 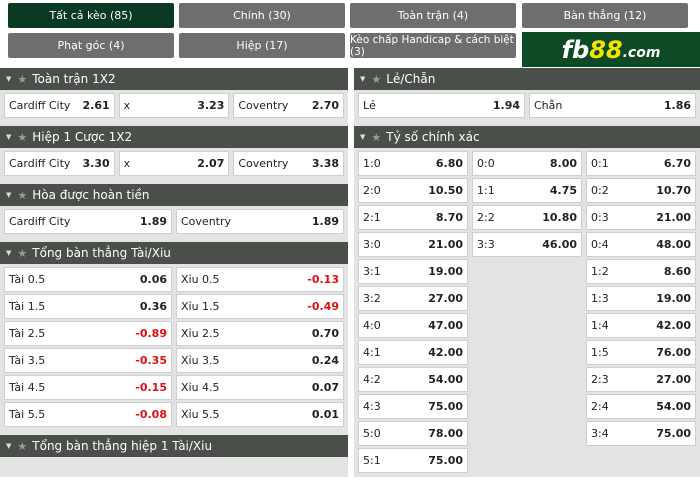 What do you see at coordinates (612, 105) in the screenshot?
I see `odds-cell: Chẵn 1.86` at bounding box center [612, 105].